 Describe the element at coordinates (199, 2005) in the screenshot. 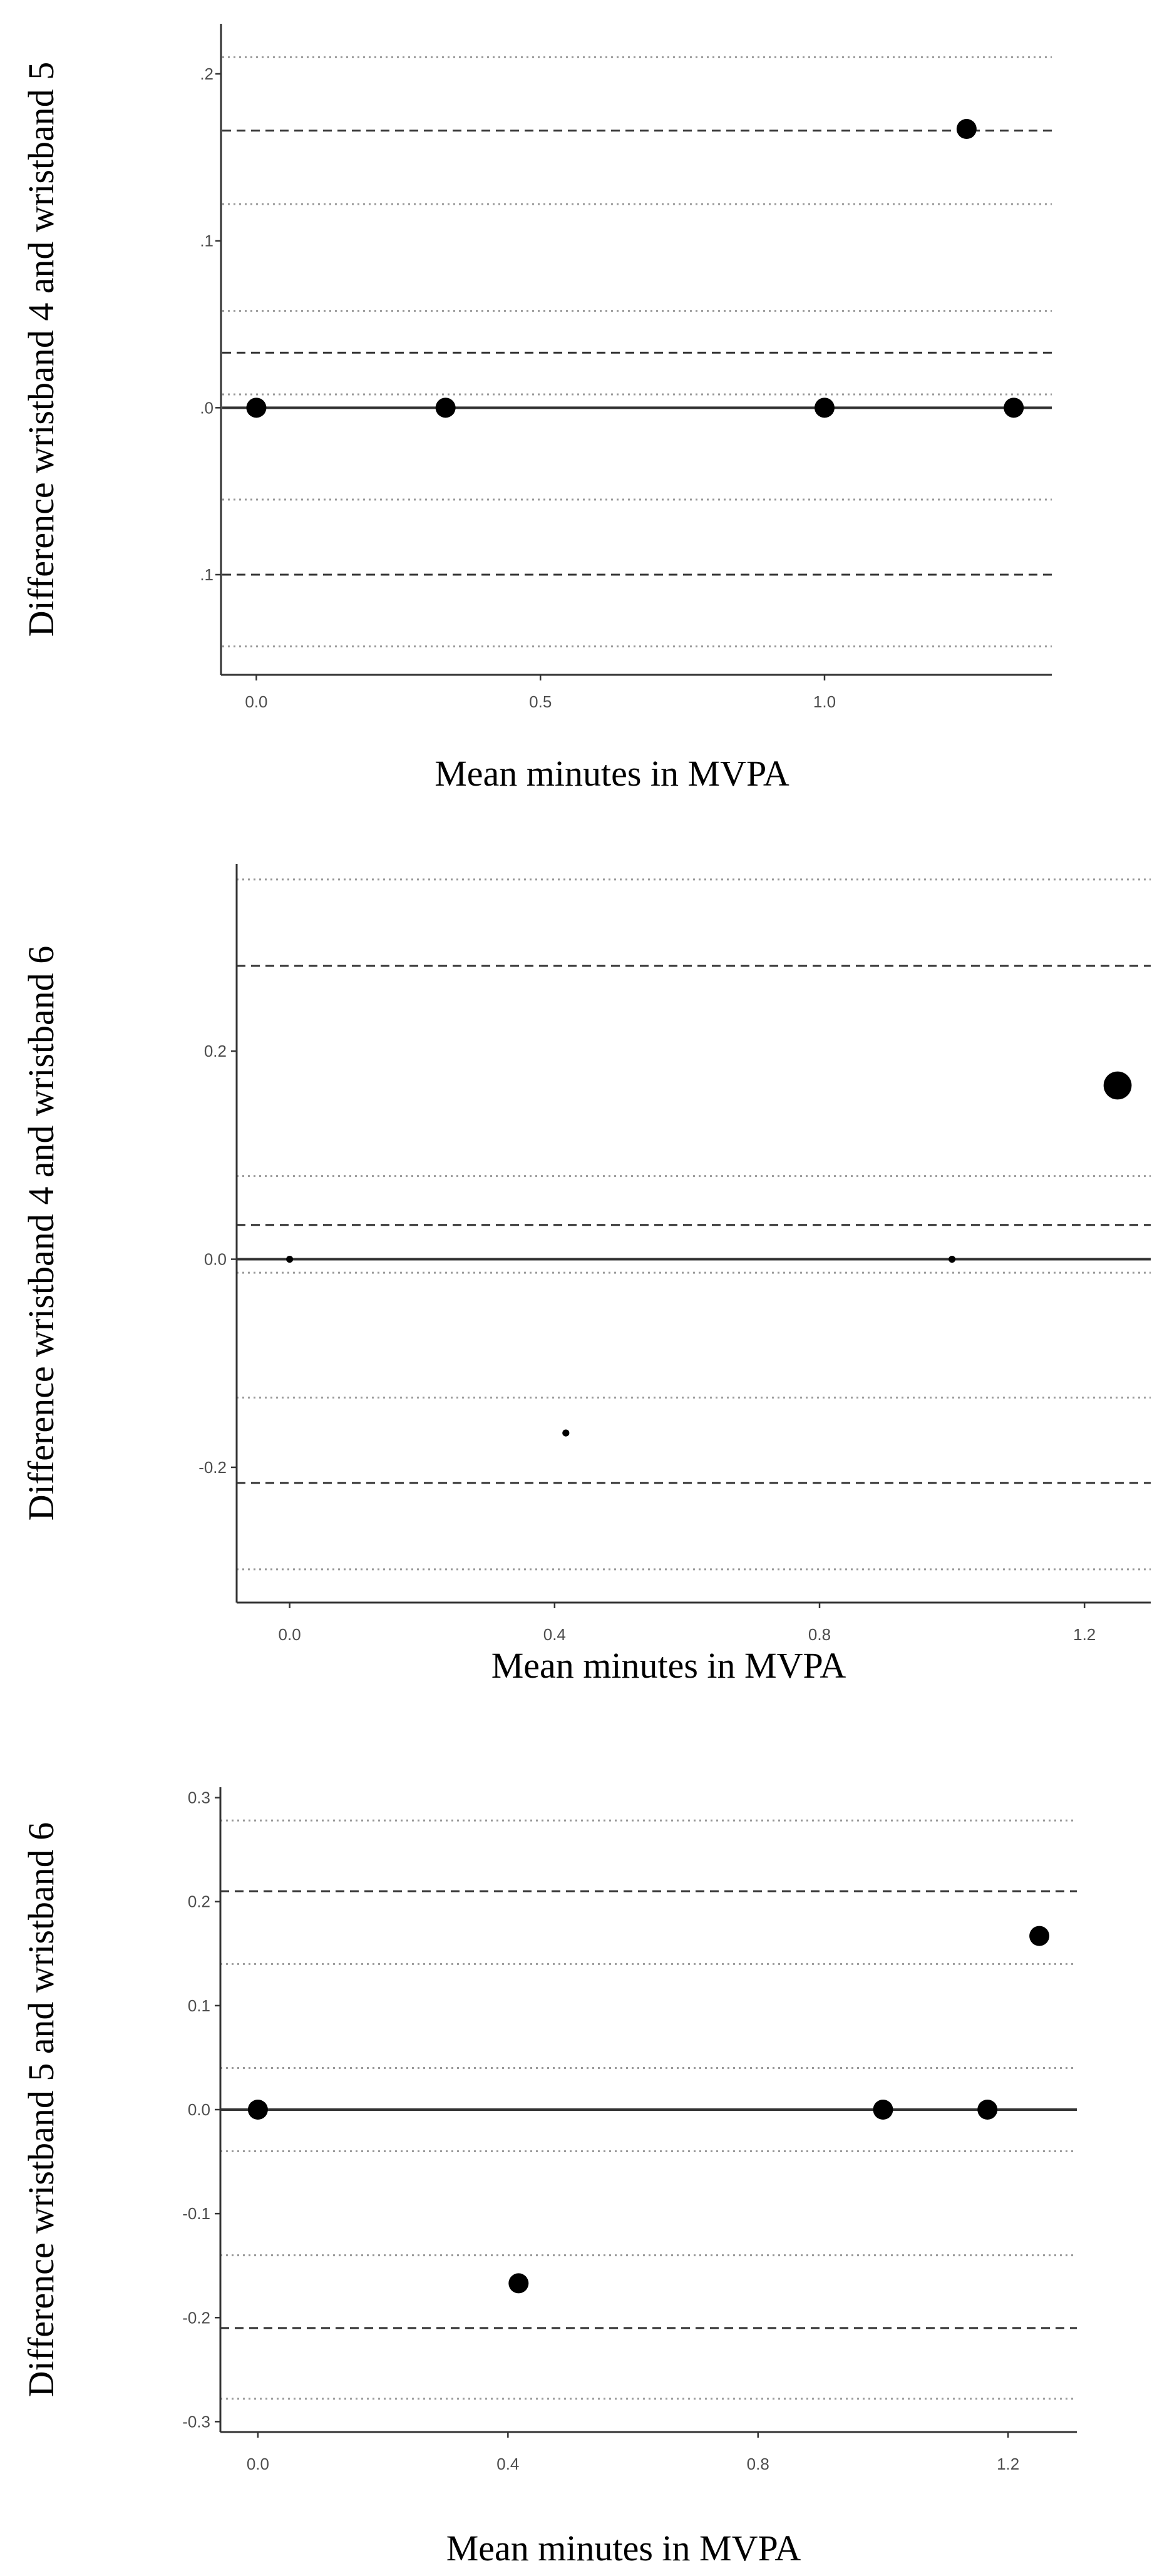

I see `y-tick-label: 0.1` at that location.